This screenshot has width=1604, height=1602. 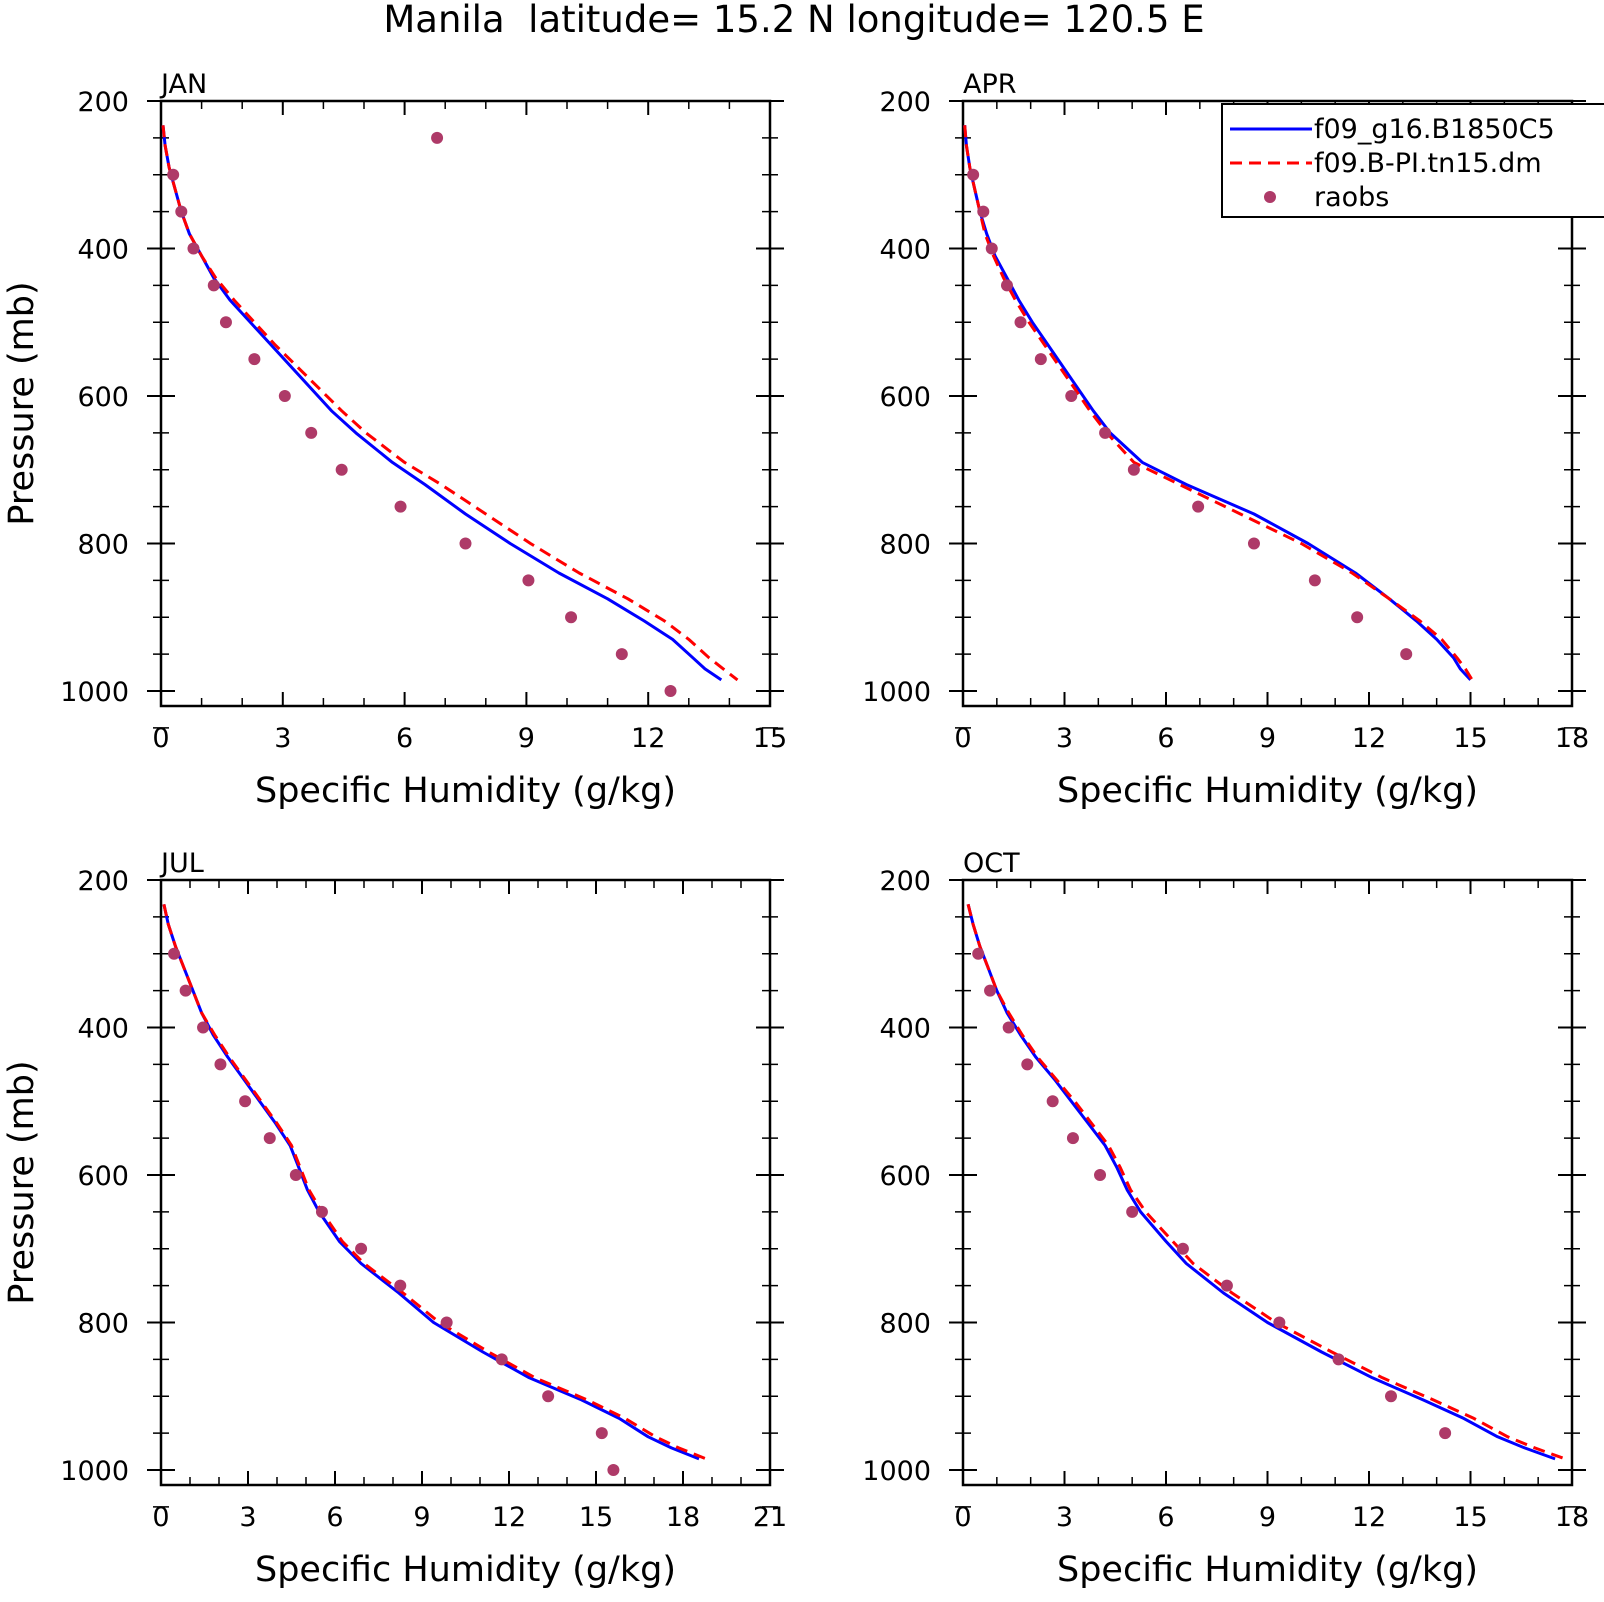 I want to click on y-axis-label: Pressure (mb), so click(x=22, y=403).